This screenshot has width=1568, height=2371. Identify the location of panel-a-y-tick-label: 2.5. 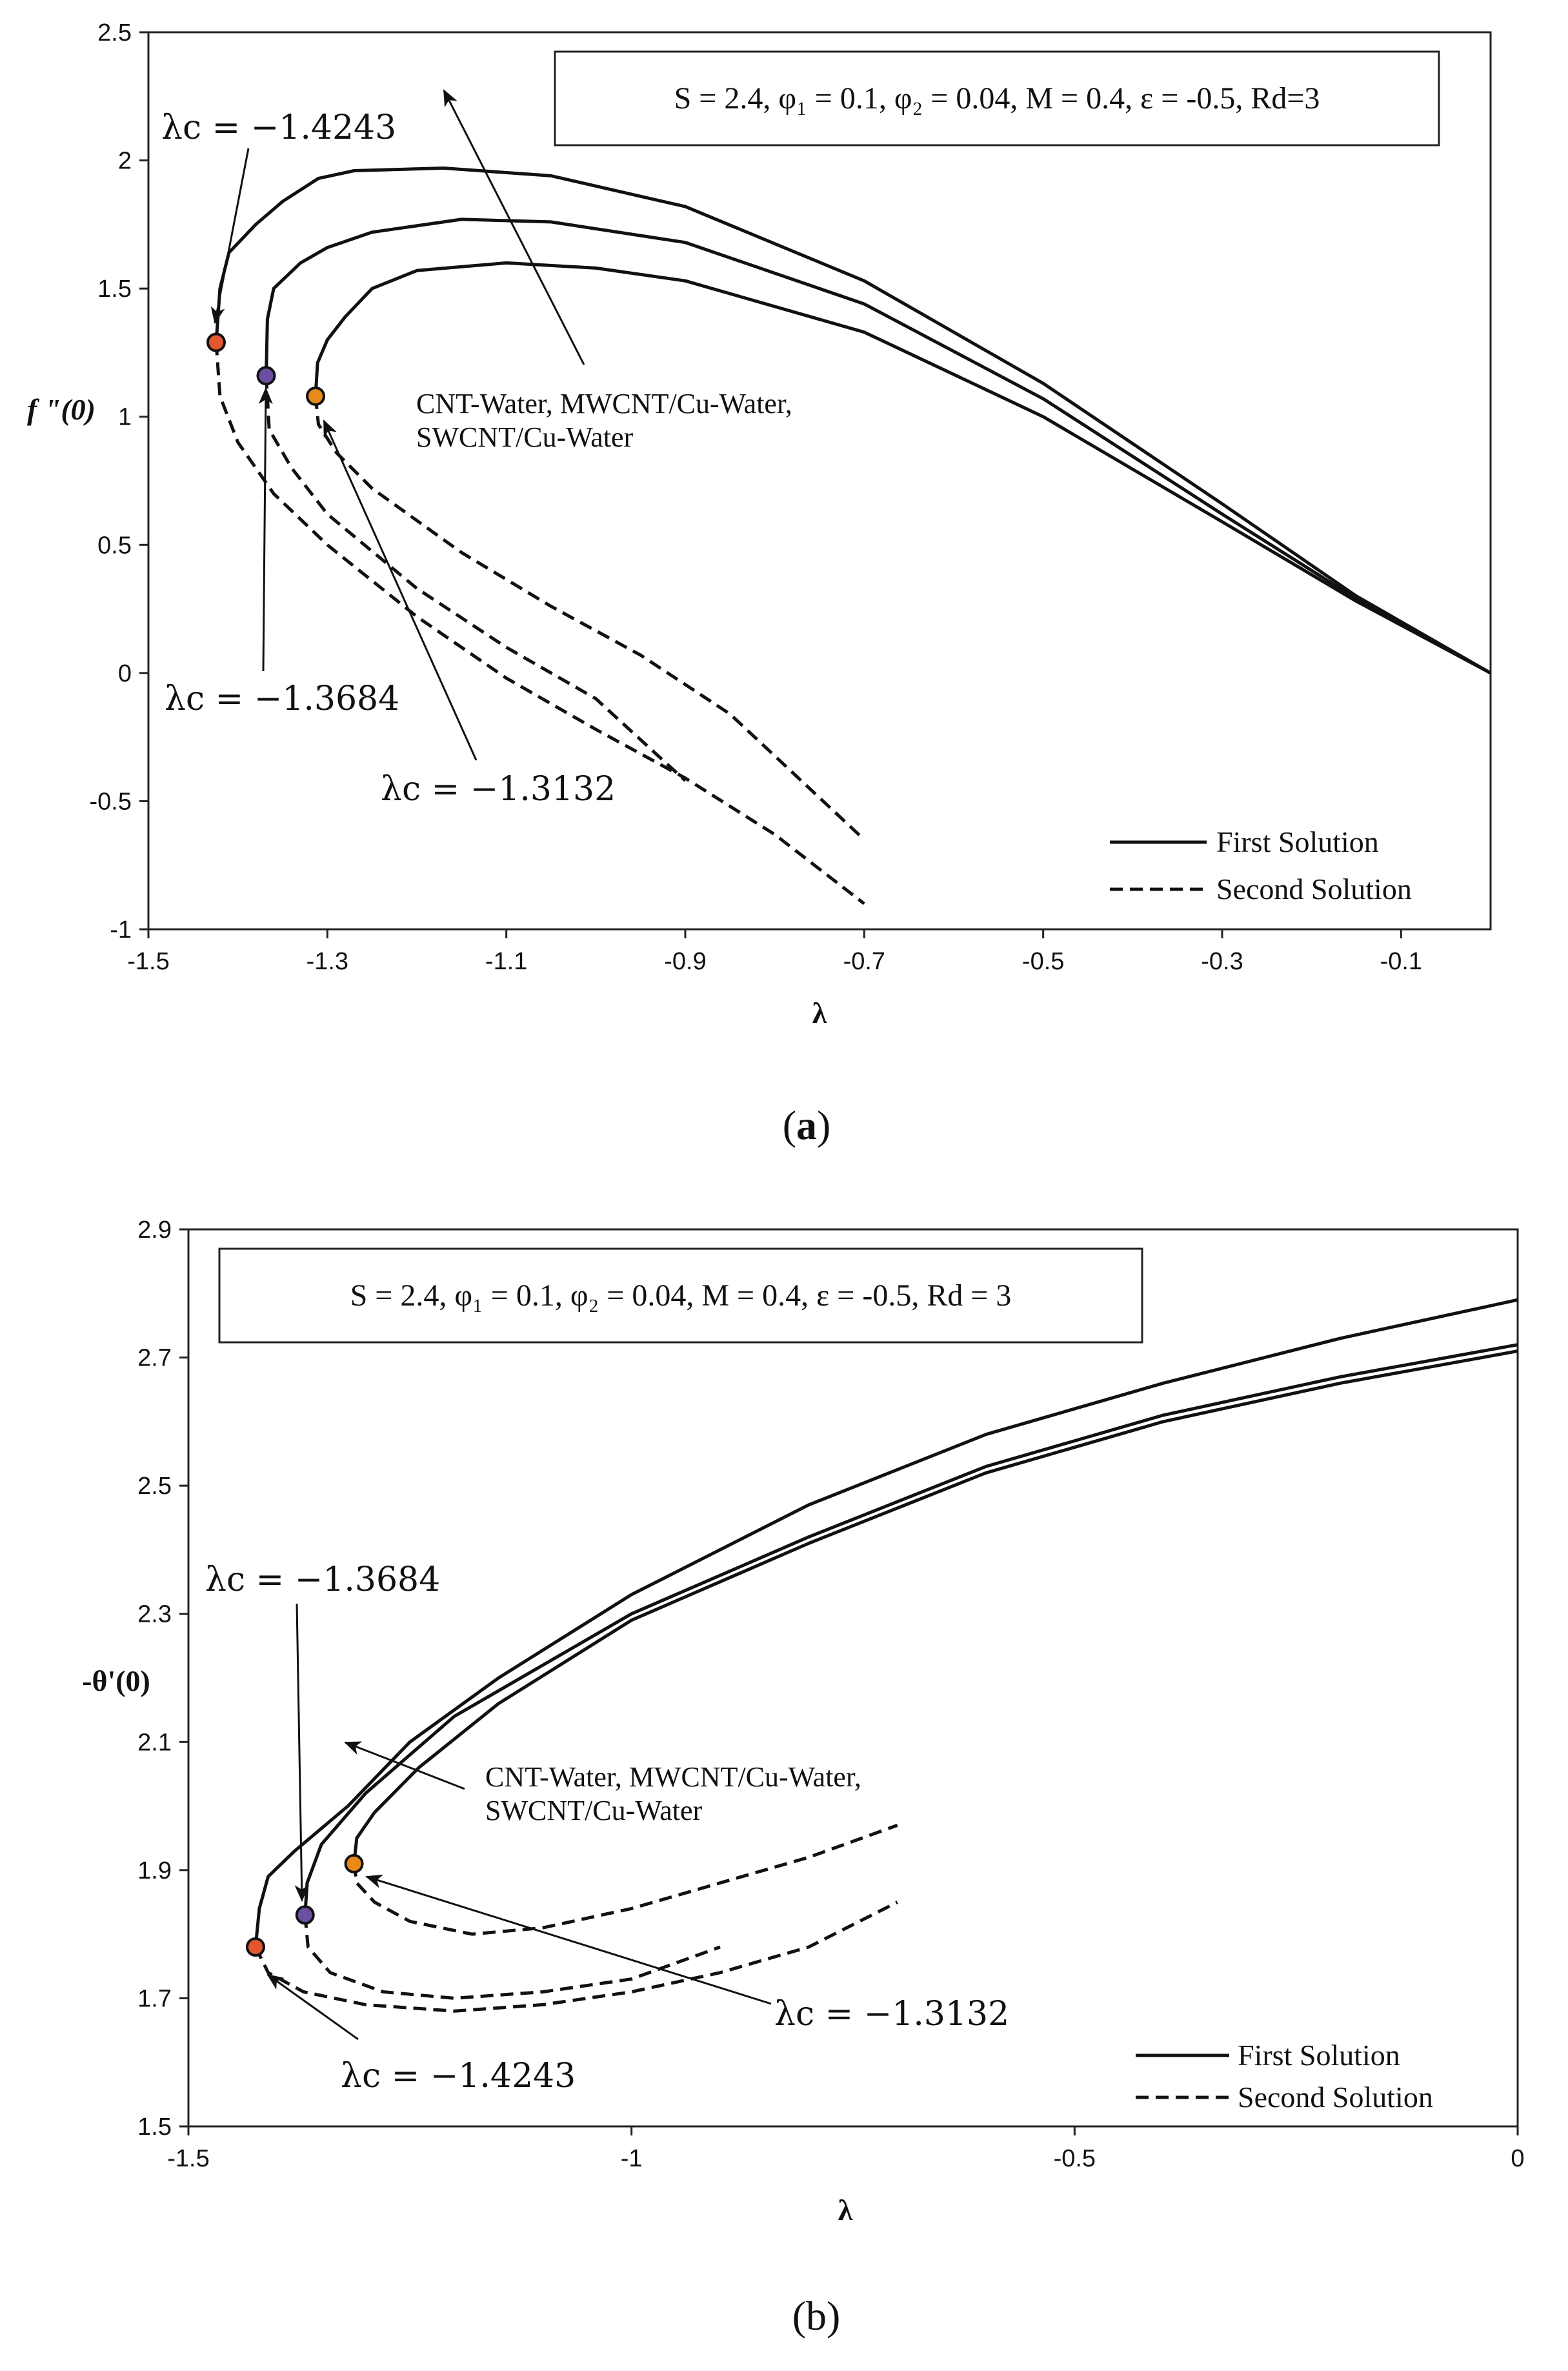
(114, 32).